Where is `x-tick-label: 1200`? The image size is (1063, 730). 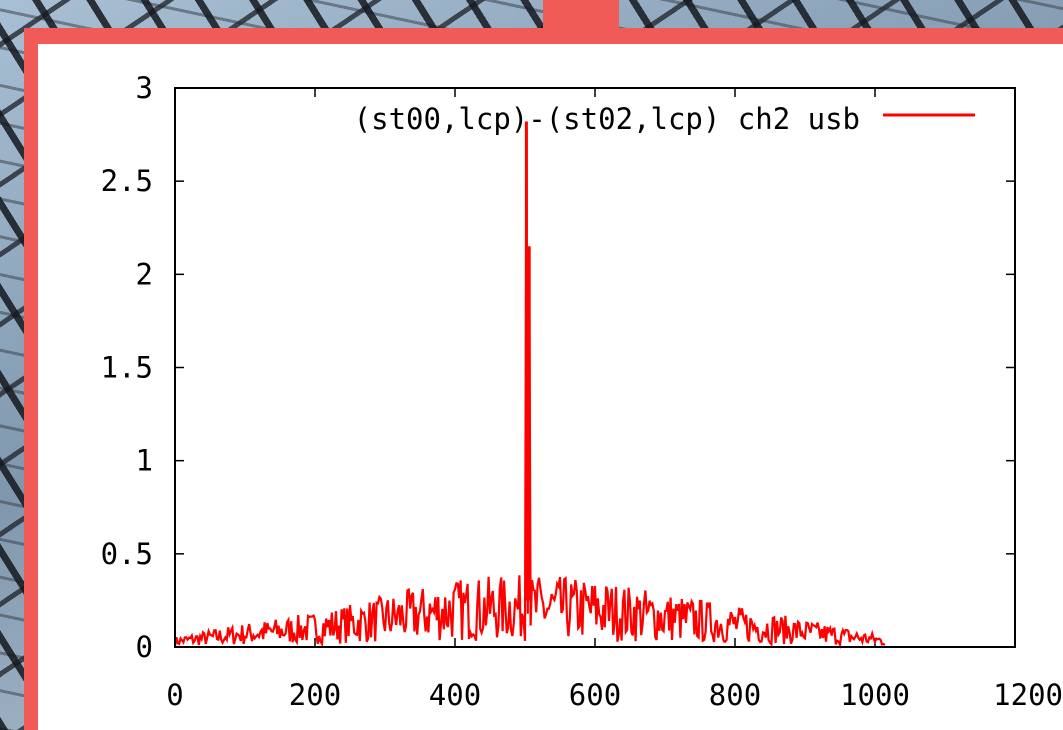 x-tick-label: 1200 is located at coordinates (1028, 695).